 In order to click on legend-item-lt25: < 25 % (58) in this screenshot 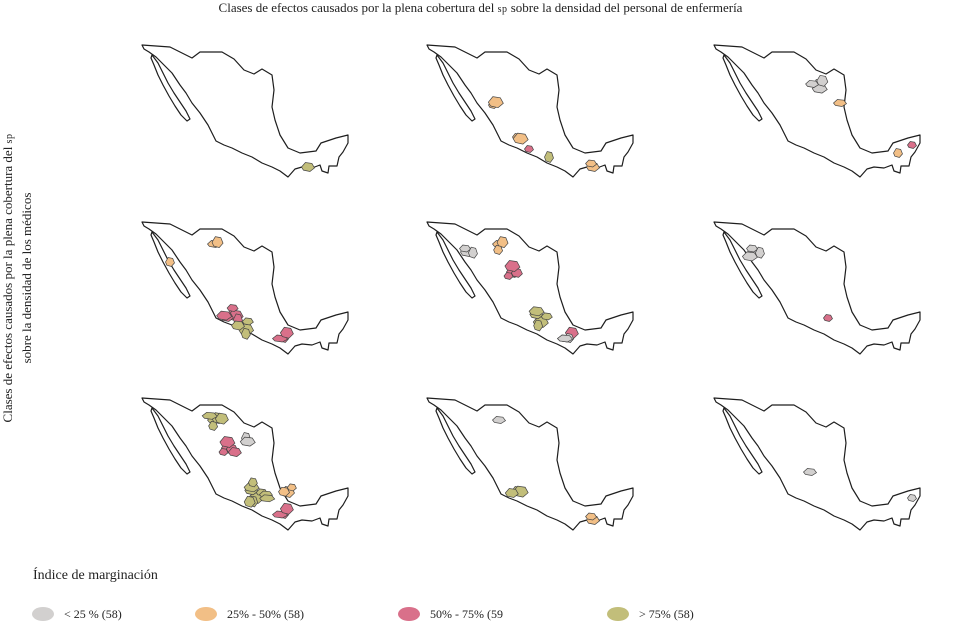, I will do `click(77, 614)`.